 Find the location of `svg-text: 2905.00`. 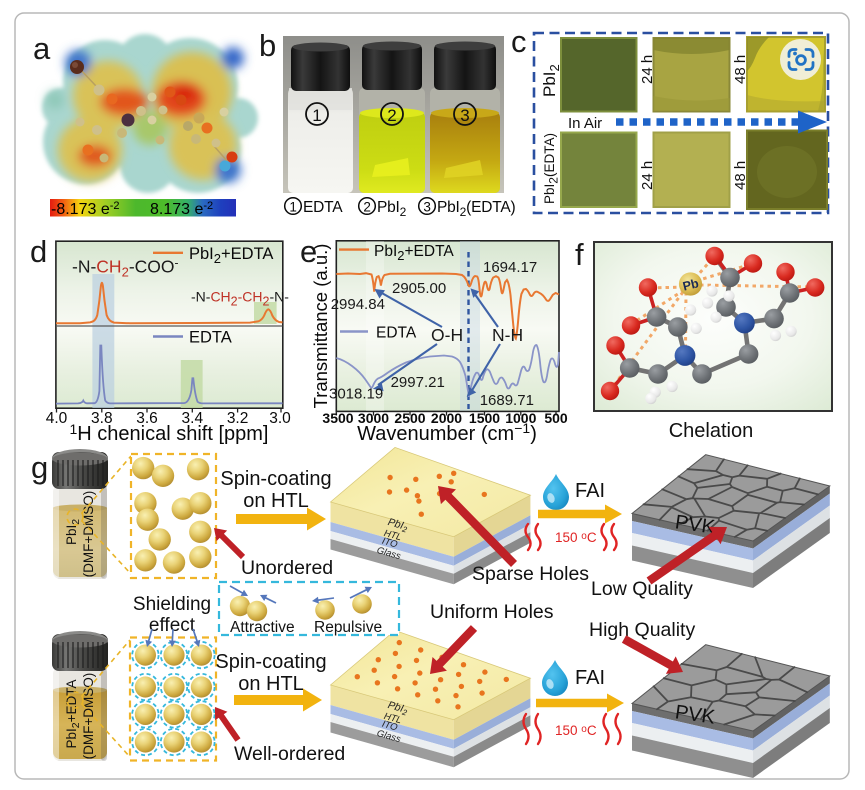

svg-text: 2905.00 is located at coordinates (419, 288).